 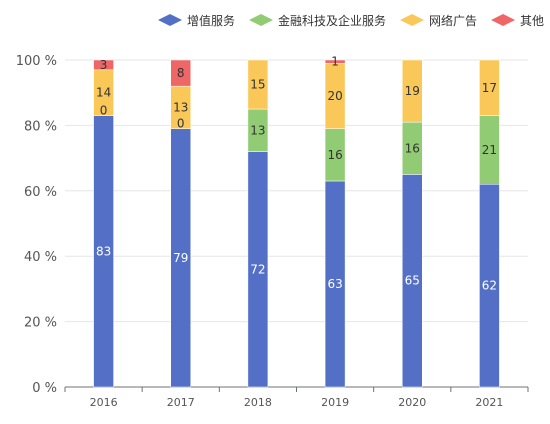 I want to click on legend-item: 网络广告, so click(x=438, y=20).